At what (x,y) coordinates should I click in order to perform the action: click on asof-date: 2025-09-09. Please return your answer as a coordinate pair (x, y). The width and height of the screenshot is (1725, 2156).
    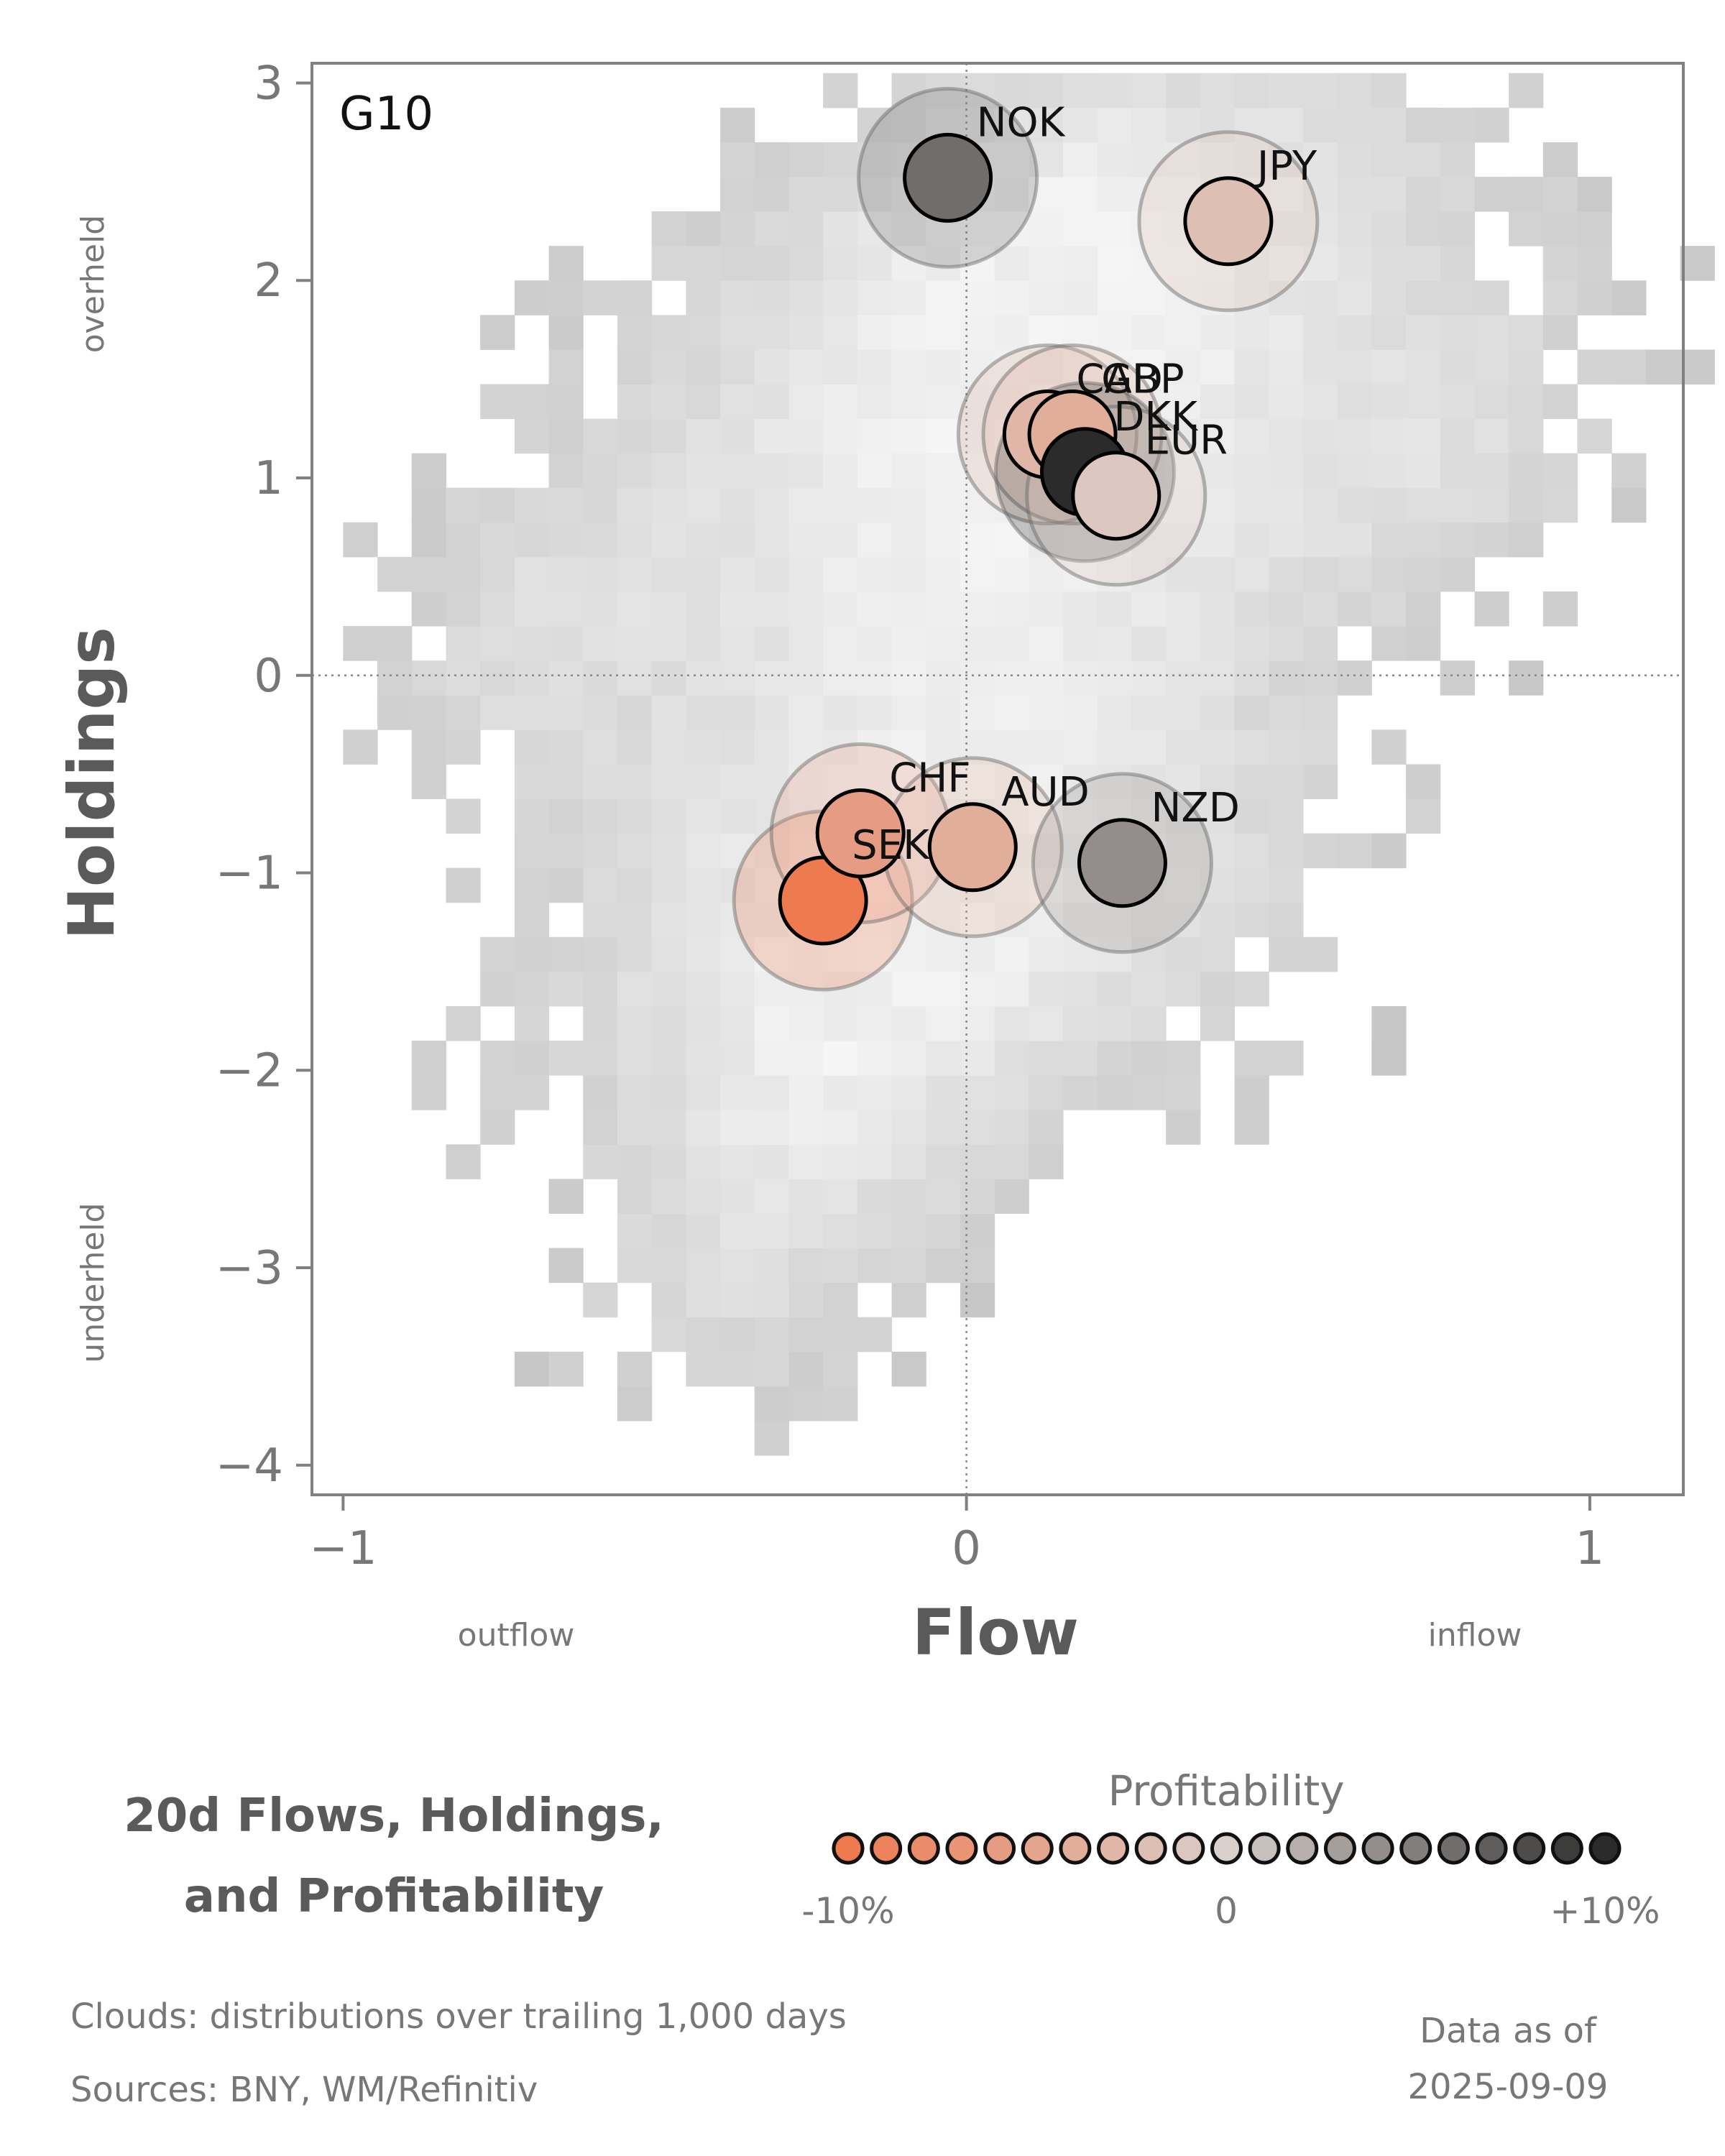
    Looking at the image, I should click on (1508, 2087).